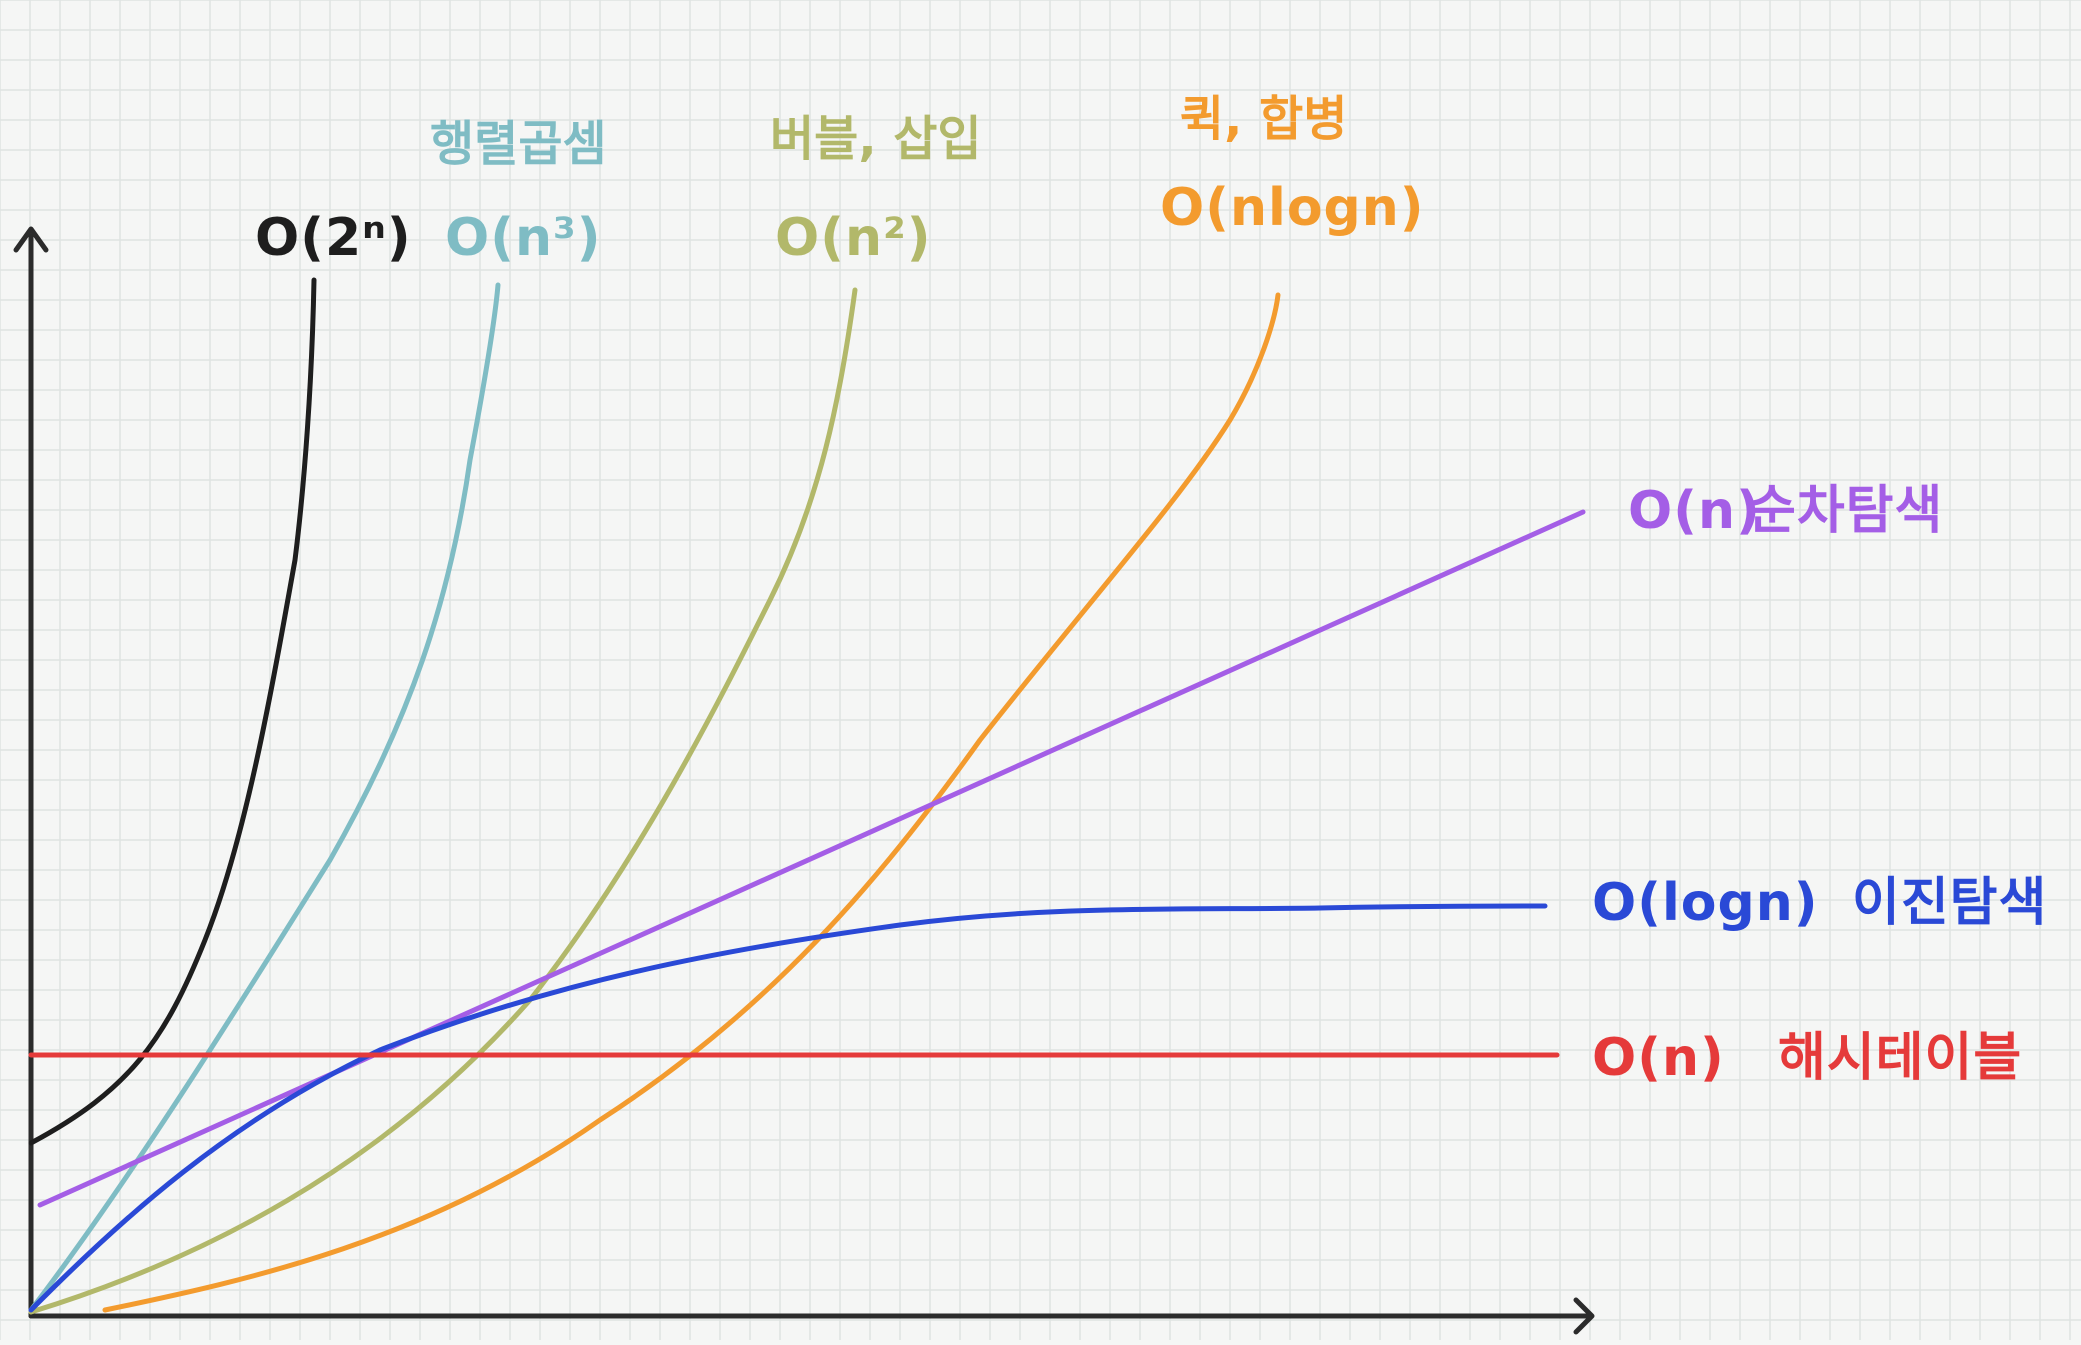 The image size is (2081, 1345). Describe the element at coordinates (523, 238) in the screenshot. I see `label-cubic: O(n³)` at that location.